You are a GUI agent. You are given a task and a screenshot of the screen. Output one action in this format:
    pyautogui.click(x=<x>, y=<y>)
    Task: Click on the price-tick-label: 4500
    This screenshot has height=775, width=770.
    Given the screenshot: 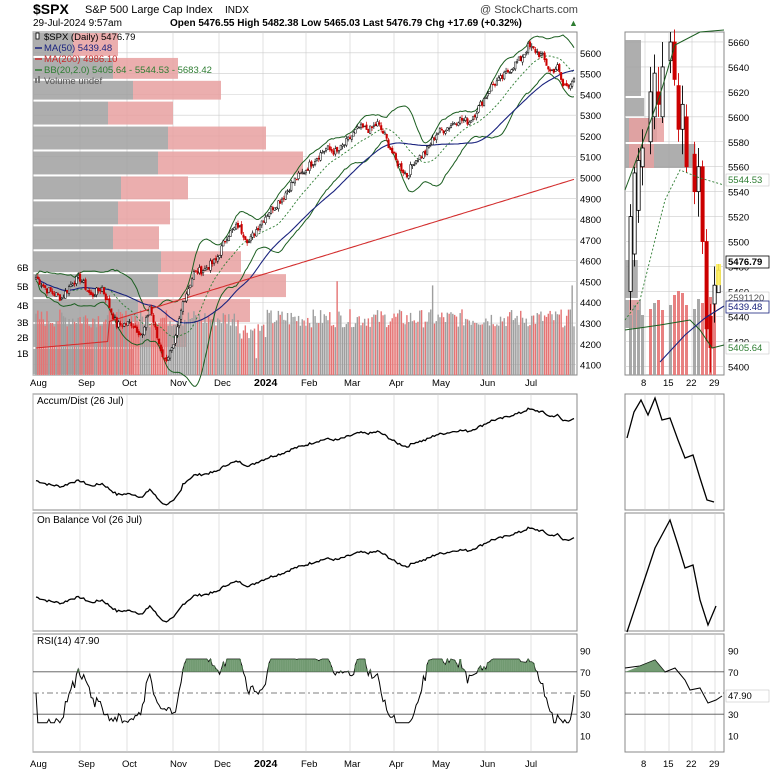 What is the action you would take?
    pyautogui.click(x=590, y=282)
    